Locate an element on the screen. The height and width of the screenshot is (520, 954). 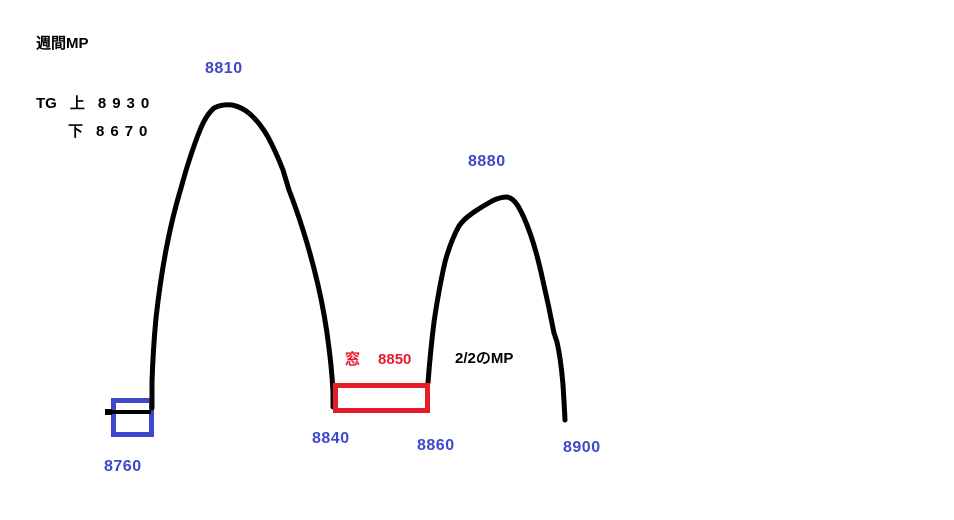
peak2-price-label: 8880 is located at coordinates (487, 161).